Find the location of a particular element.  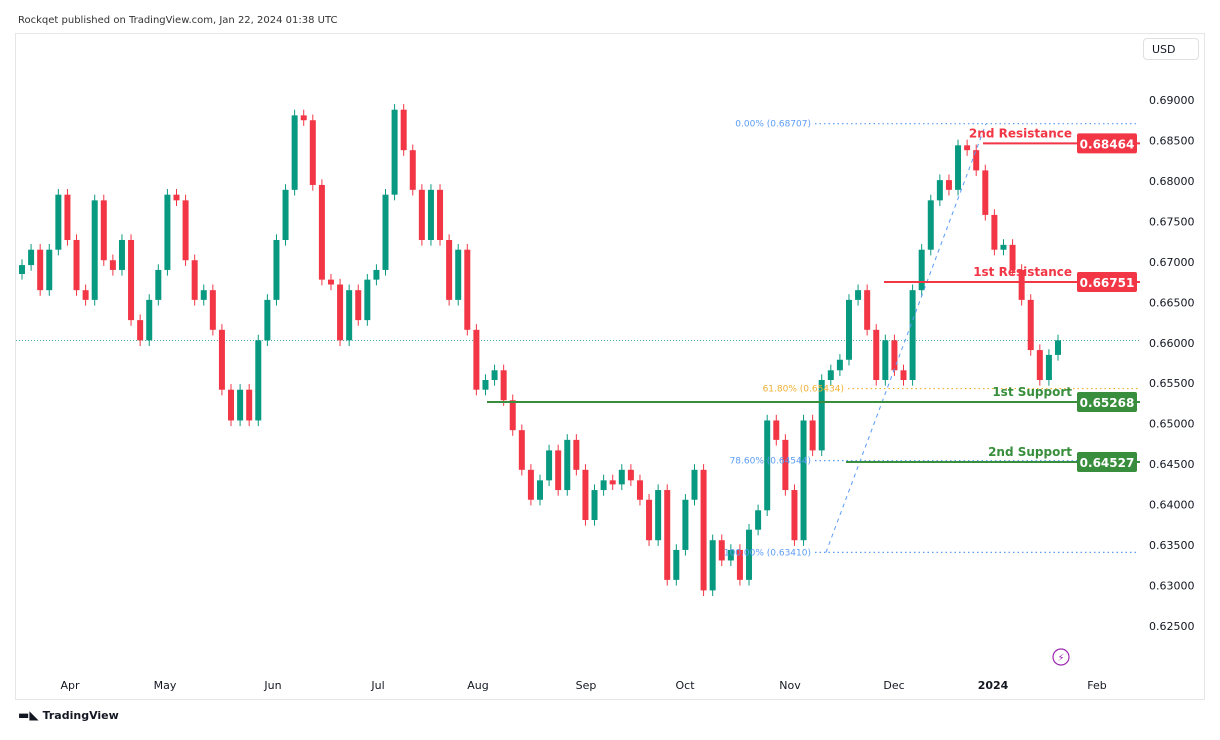

y-tick-label: 0.63000 is located at coordinates (1172, 586).